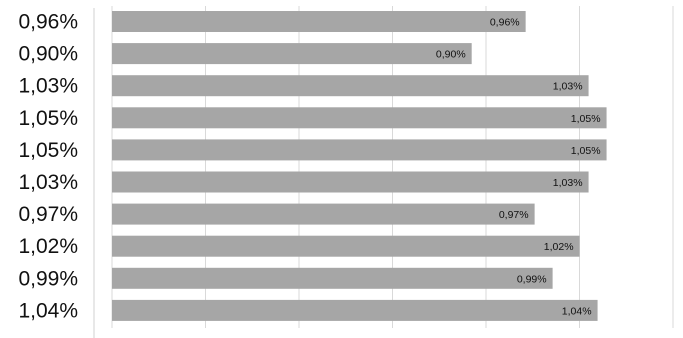 This screenshot has width=683, height=338. I want to click on category-label: 0,90%, so click(48, 54).